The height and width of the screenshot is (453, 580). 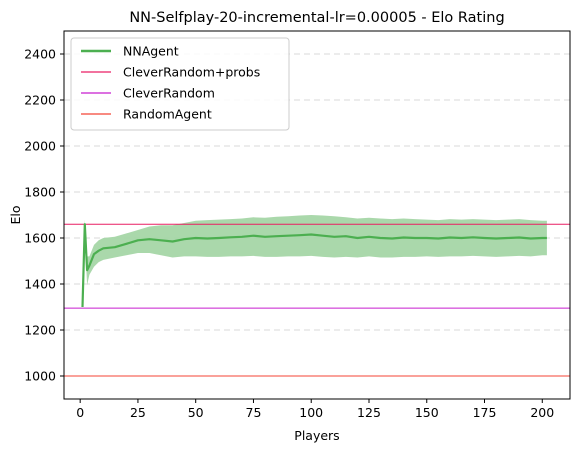 What do you see at coordinates (311, 412) in the screenshot?
I see `x-tick-label: 100` at bounding box center [311, 412].